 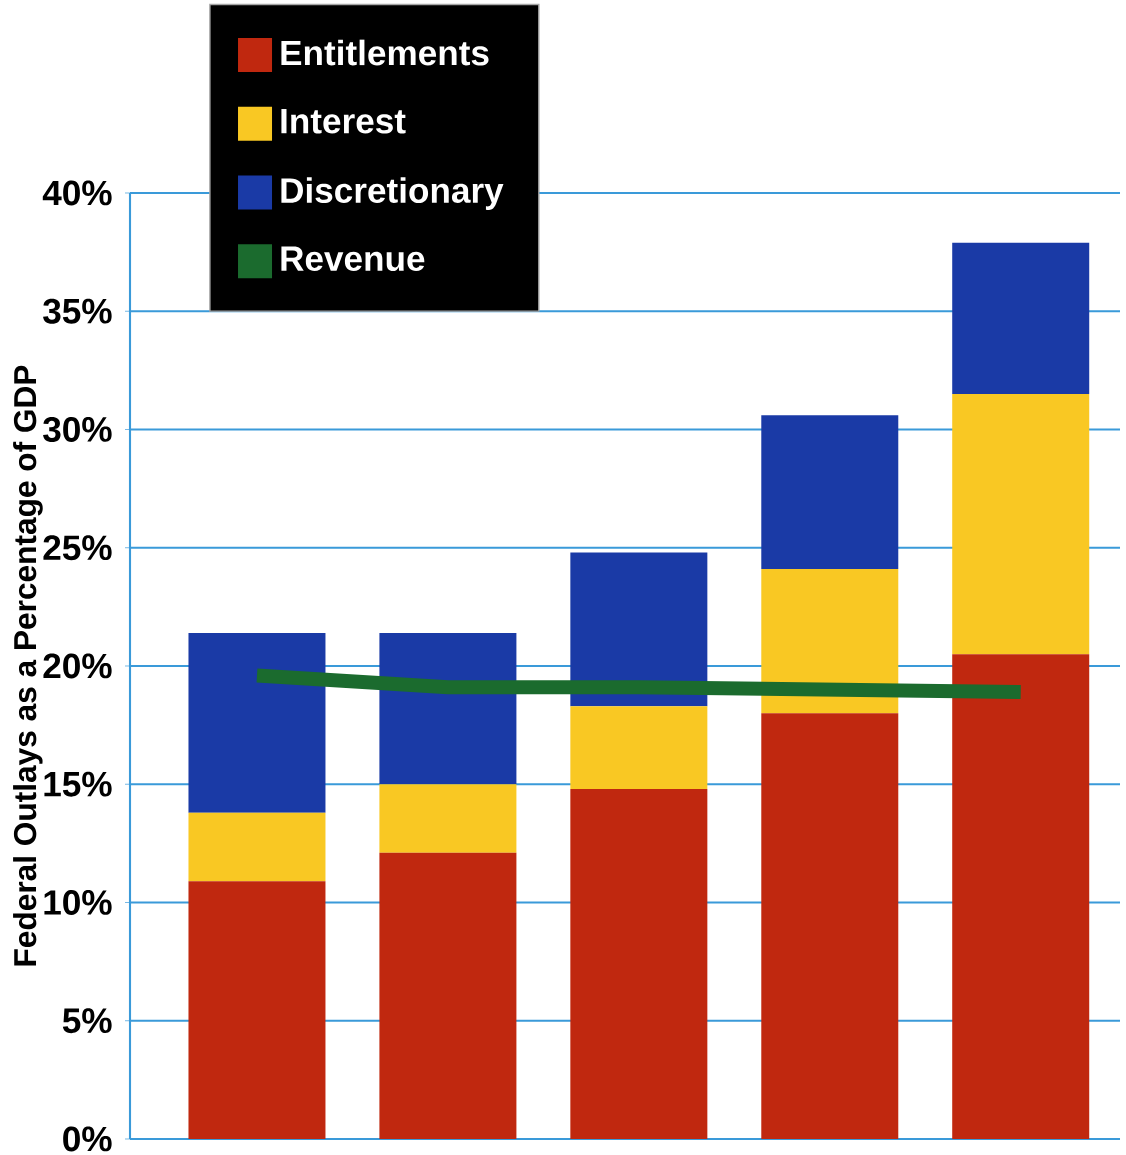 What do you see at coordinates (77, 666) in the screenshot?
I see `y-tick-label: 20%` at bounding box center [77, 666].